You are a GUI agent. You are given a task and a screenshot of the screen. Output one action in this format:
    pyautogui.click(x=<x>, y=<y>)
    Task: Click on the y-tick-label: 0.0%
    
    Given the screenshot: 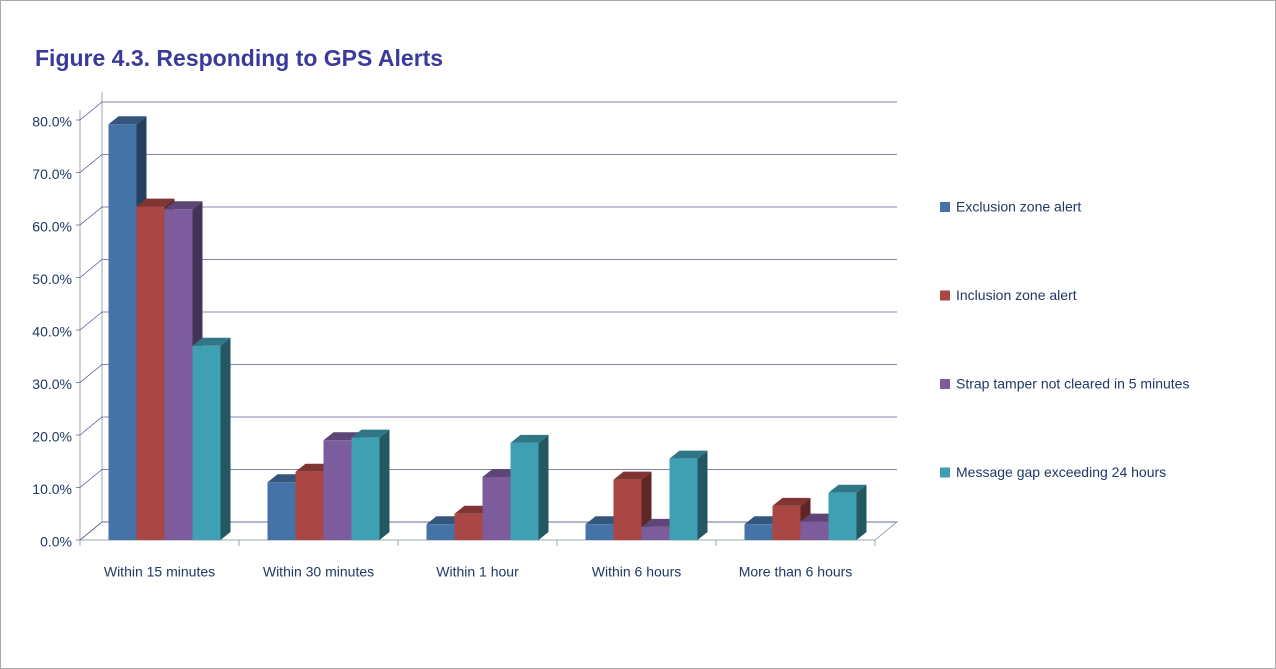 What is the action you would take?
    pyautogui.click(x=56, y=542)
    